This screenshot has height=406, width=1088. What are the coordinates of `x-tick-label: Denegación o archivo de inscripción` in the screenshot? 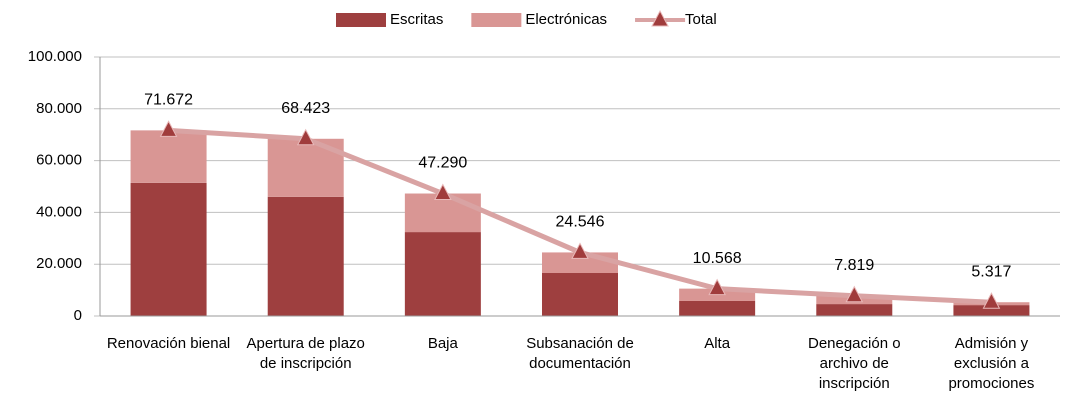 It's located at (854, 363).